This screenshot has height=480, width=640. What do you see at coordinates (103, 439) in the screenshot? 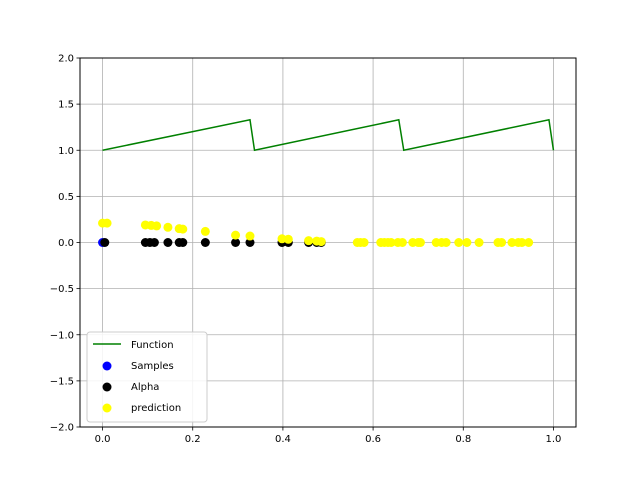
I see `x-tick-label: 0.0` at bounding box center [103, 439].